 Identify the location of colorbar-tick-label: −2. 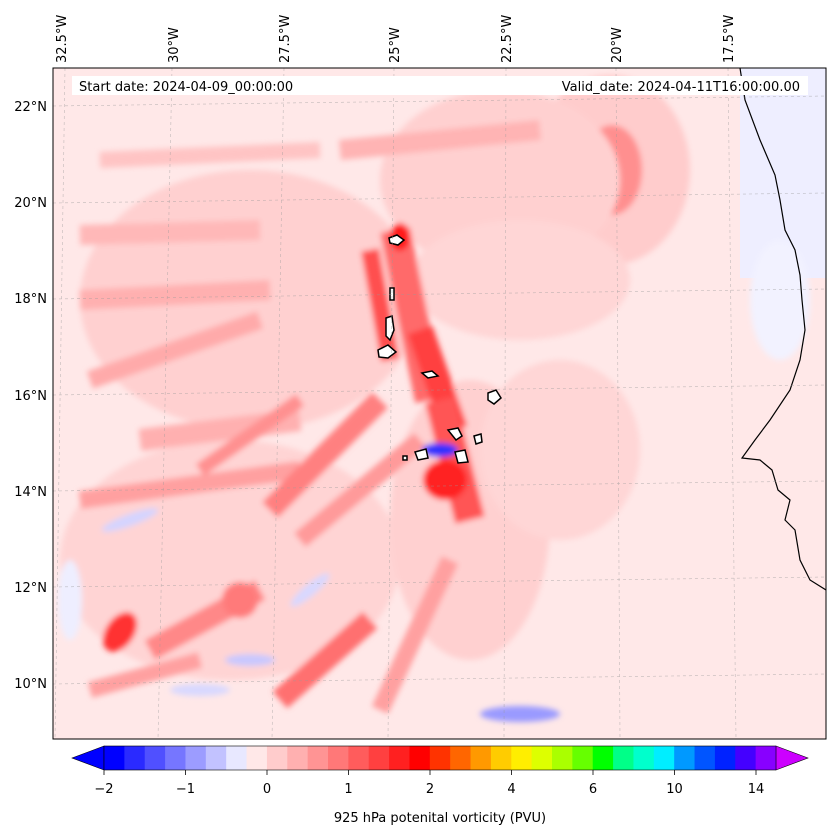
(103, 789).